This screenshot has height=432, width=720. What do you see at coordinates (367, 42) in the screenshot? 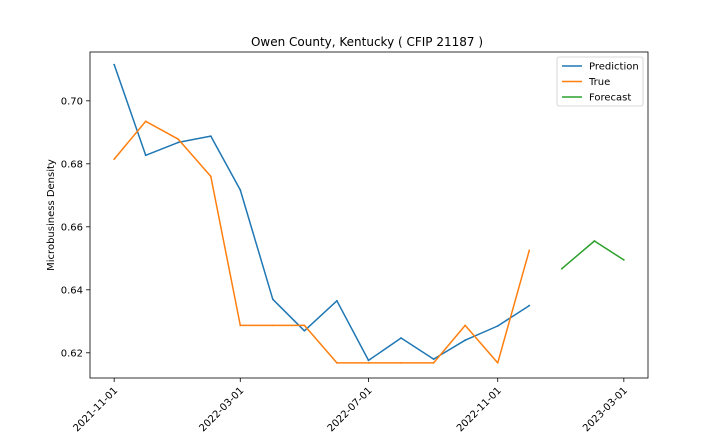
I see `chart-title: Owen County, Kentucky ( CFIP 21187 )` at bounding box center [367, 42].